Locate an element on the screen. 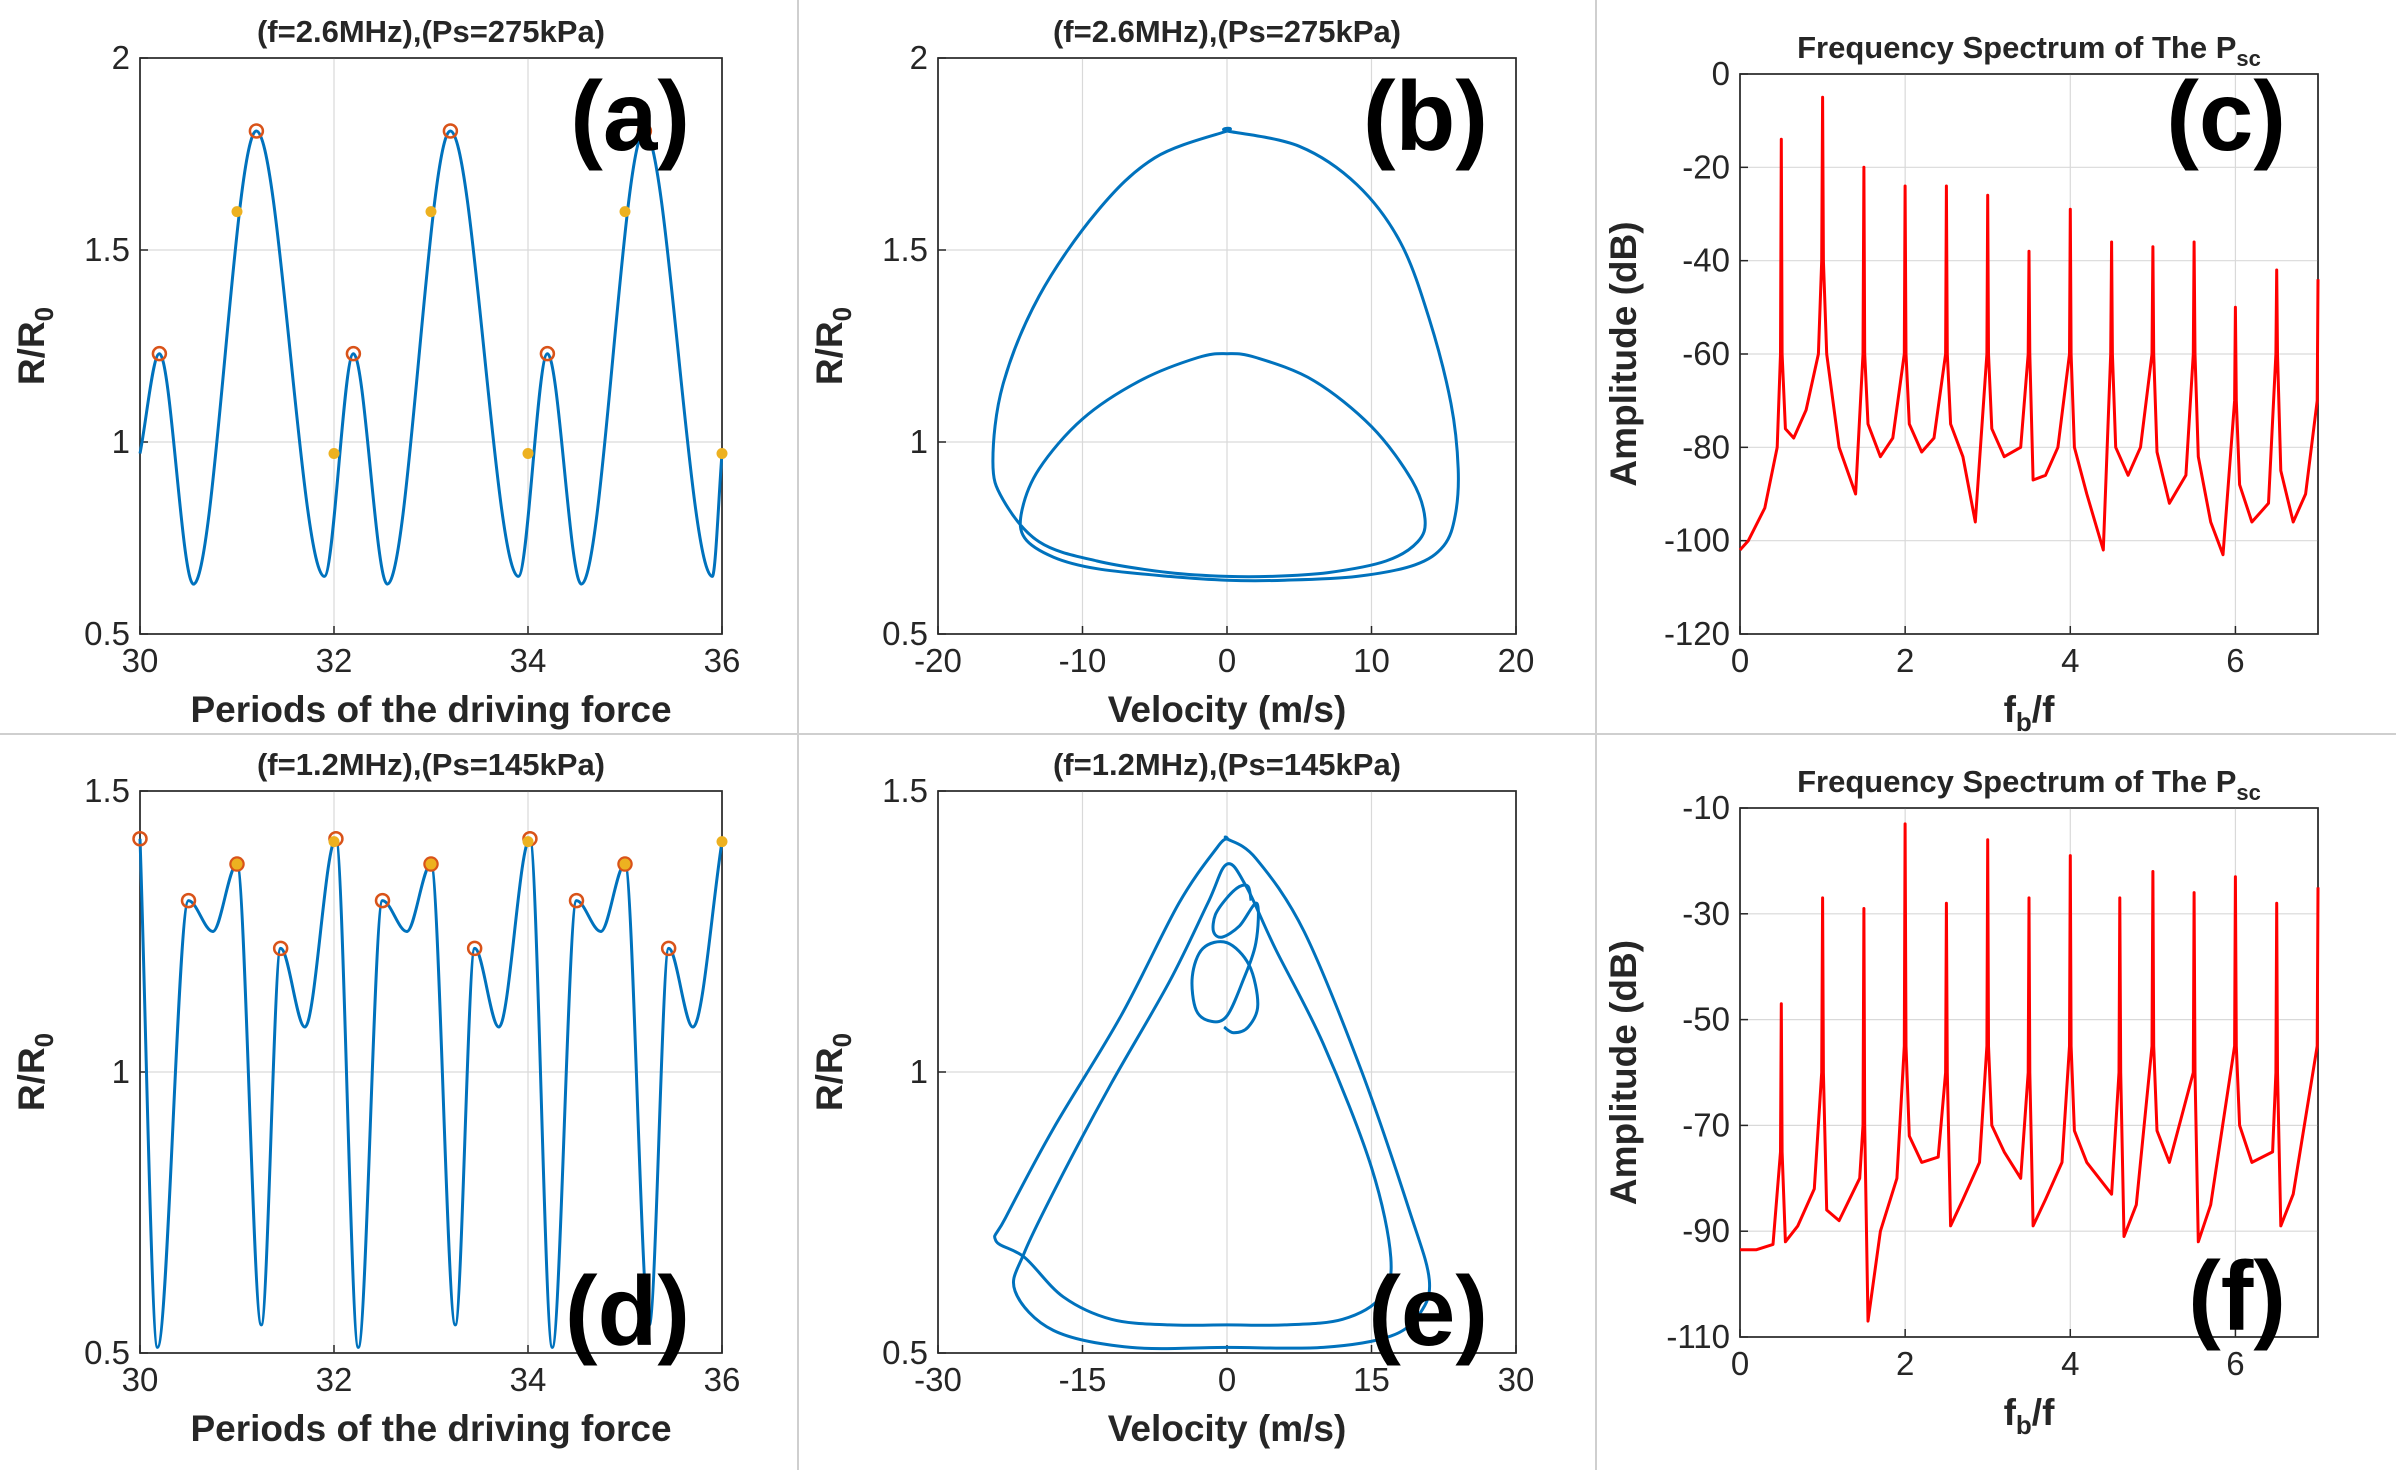  divider-horizontal is located at coordinates (1198, 734).